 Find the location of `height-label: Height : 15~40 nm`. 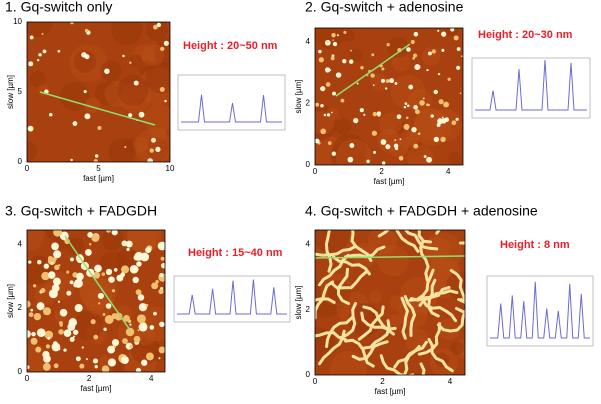

height-label: Height : 15~40 nm is located at coordinates (235, 253).